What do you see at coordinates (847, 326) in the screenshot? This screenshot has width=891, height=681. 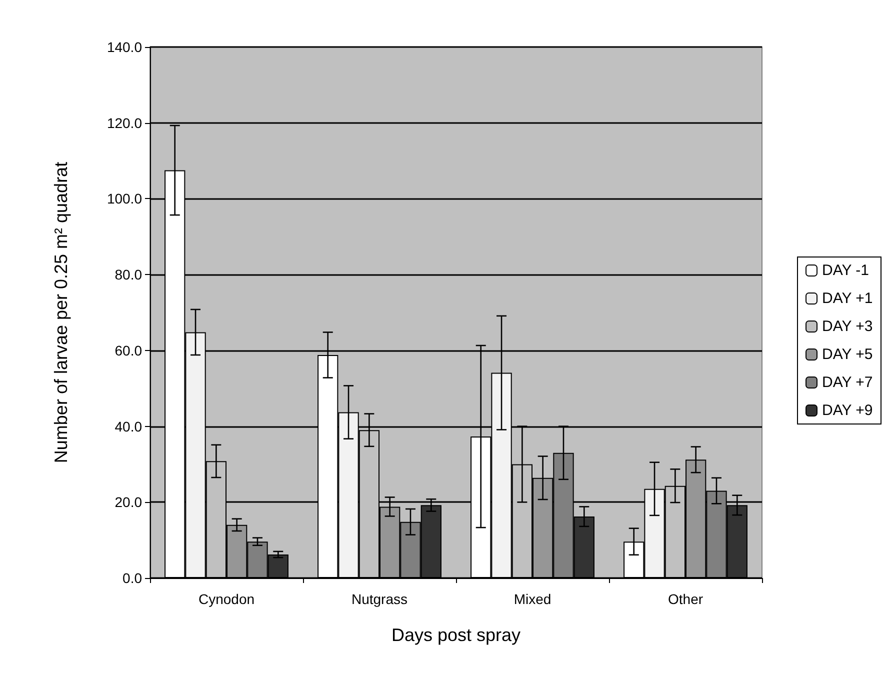 I see `legend-label: DAY +3` at bounding box center [847, 326].